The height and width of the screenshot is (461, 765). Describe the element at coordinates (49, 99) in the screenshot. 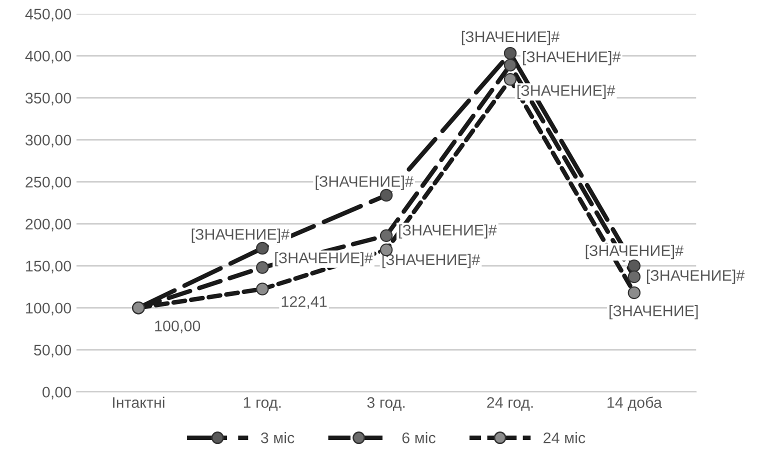

I see `y-tick-label: 350,00` at that location.